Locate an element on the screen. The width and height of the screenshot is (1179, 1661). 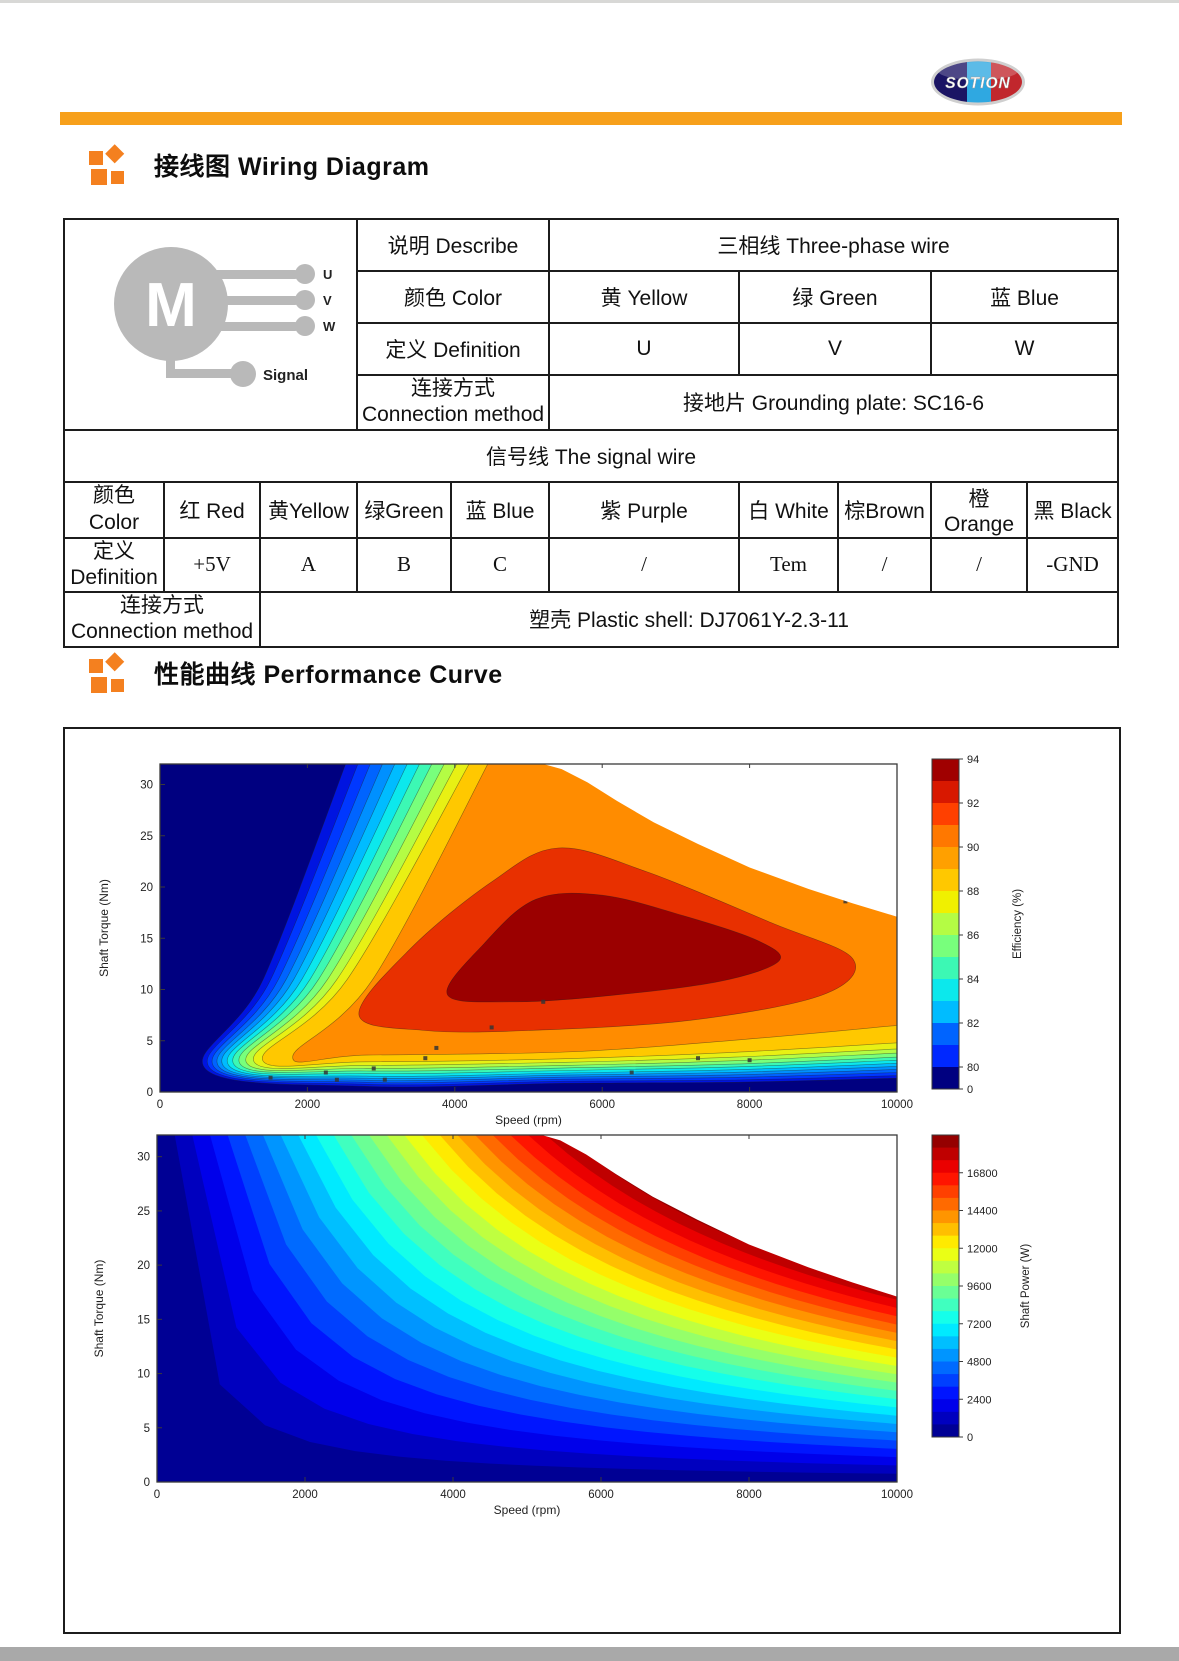
svg-text: 2400 is located at coordinates (979, 1400).